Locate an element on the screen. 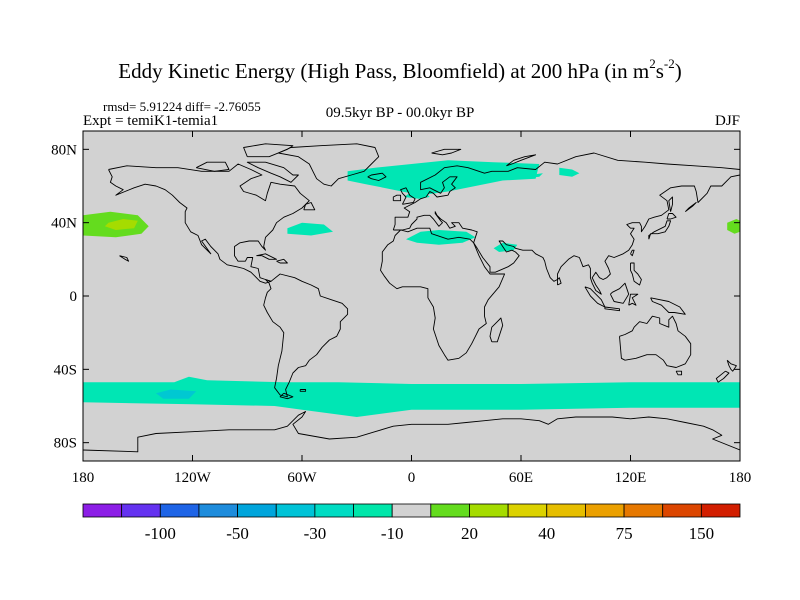  coastline-australia is located at coordinates (655, 341).